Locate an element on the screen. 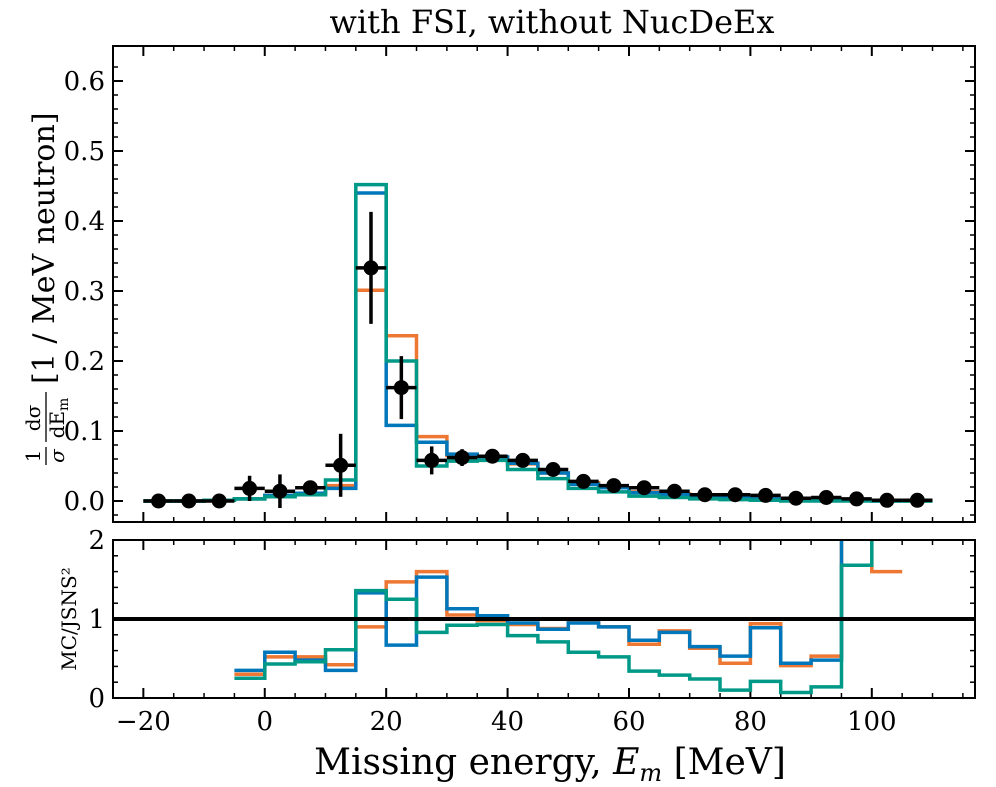  ylabel-frac1-den: σ is located at coordinates (57, 455).